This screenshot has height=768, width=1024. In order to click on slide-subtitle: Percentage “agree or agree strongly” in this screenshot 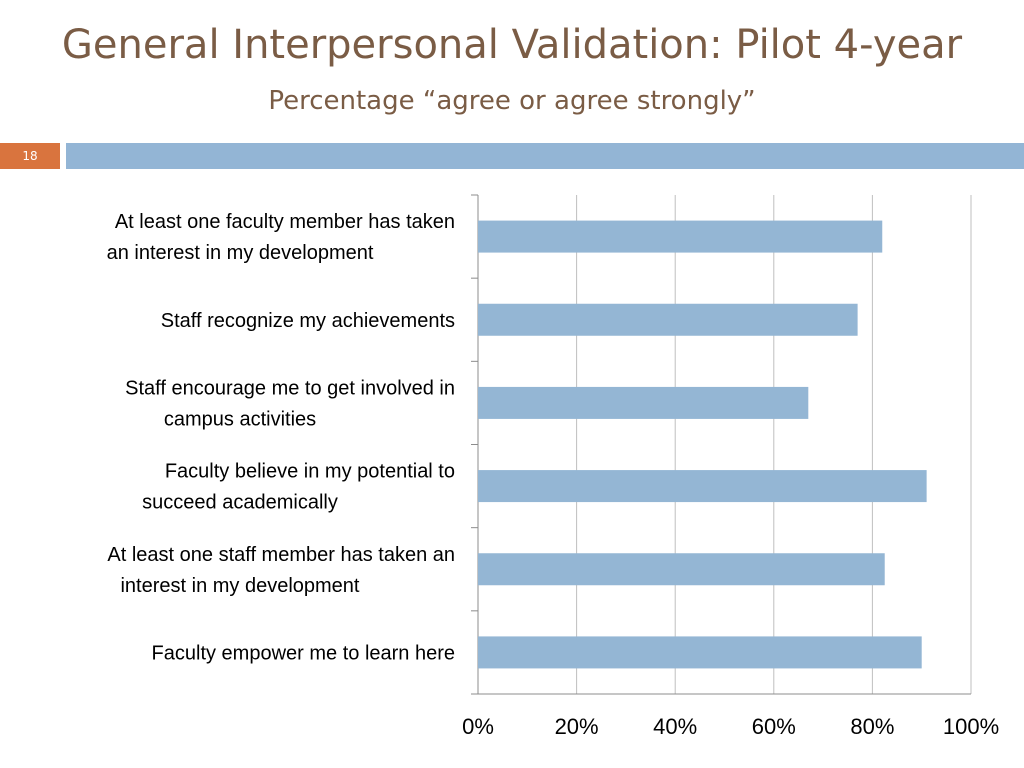, I will do `click(512, 101)`.